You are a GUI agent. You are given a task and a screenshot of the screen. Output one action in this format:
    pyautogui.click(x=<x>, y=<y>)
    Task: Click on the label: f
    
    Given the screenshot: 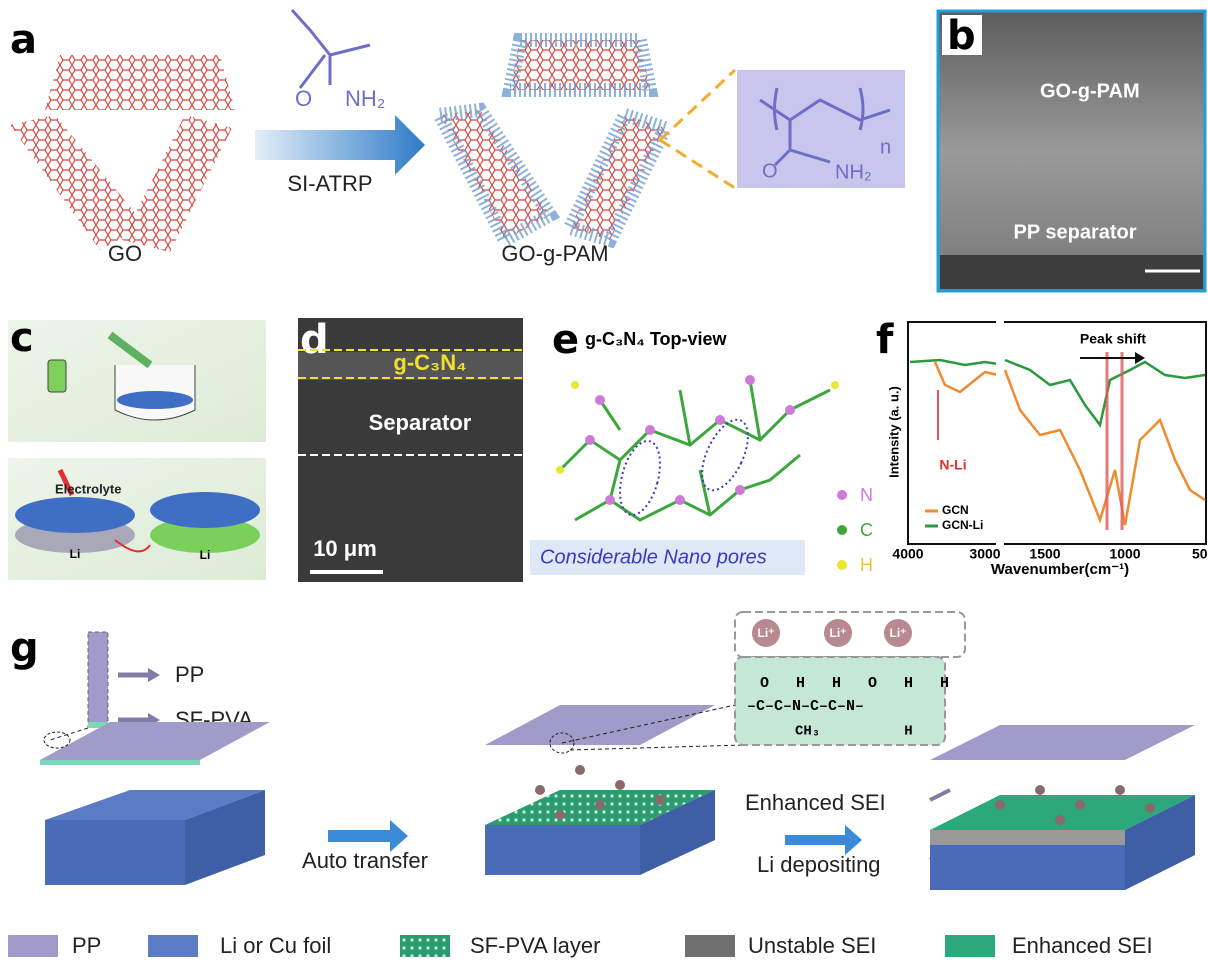 What is the action you would take?
    pyautogui.click(x=885, y=340)
    